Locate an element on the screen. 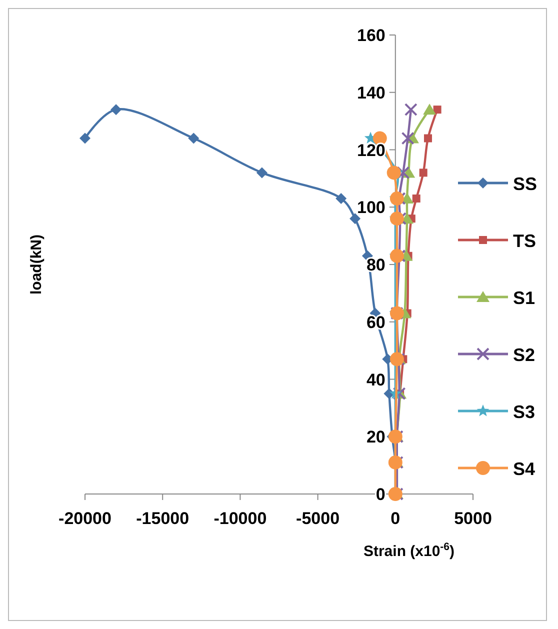 The height and width of the screenshot is (629, 558). legend-label: S1 is located at coordinates (524, 298).